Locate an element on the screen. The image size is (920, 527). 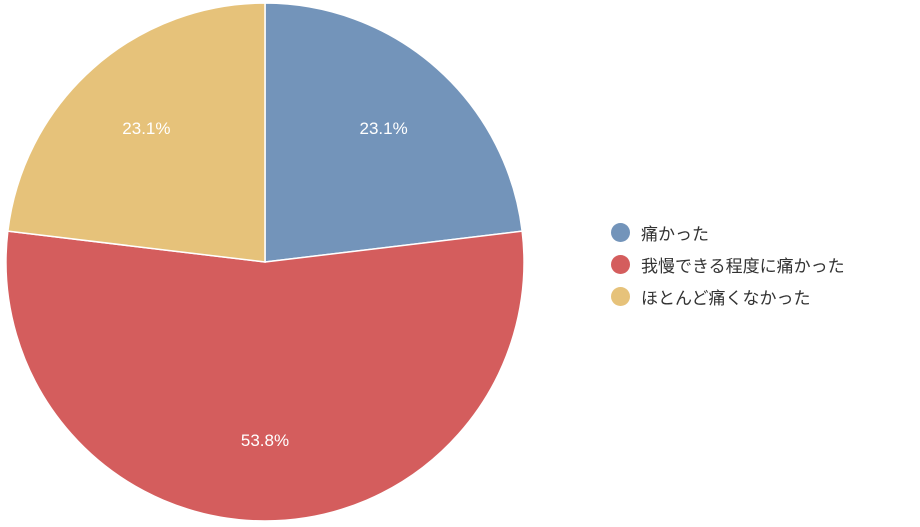
legend-label-2: ほとんど痛くなかった is located at coordinates (726, 298).